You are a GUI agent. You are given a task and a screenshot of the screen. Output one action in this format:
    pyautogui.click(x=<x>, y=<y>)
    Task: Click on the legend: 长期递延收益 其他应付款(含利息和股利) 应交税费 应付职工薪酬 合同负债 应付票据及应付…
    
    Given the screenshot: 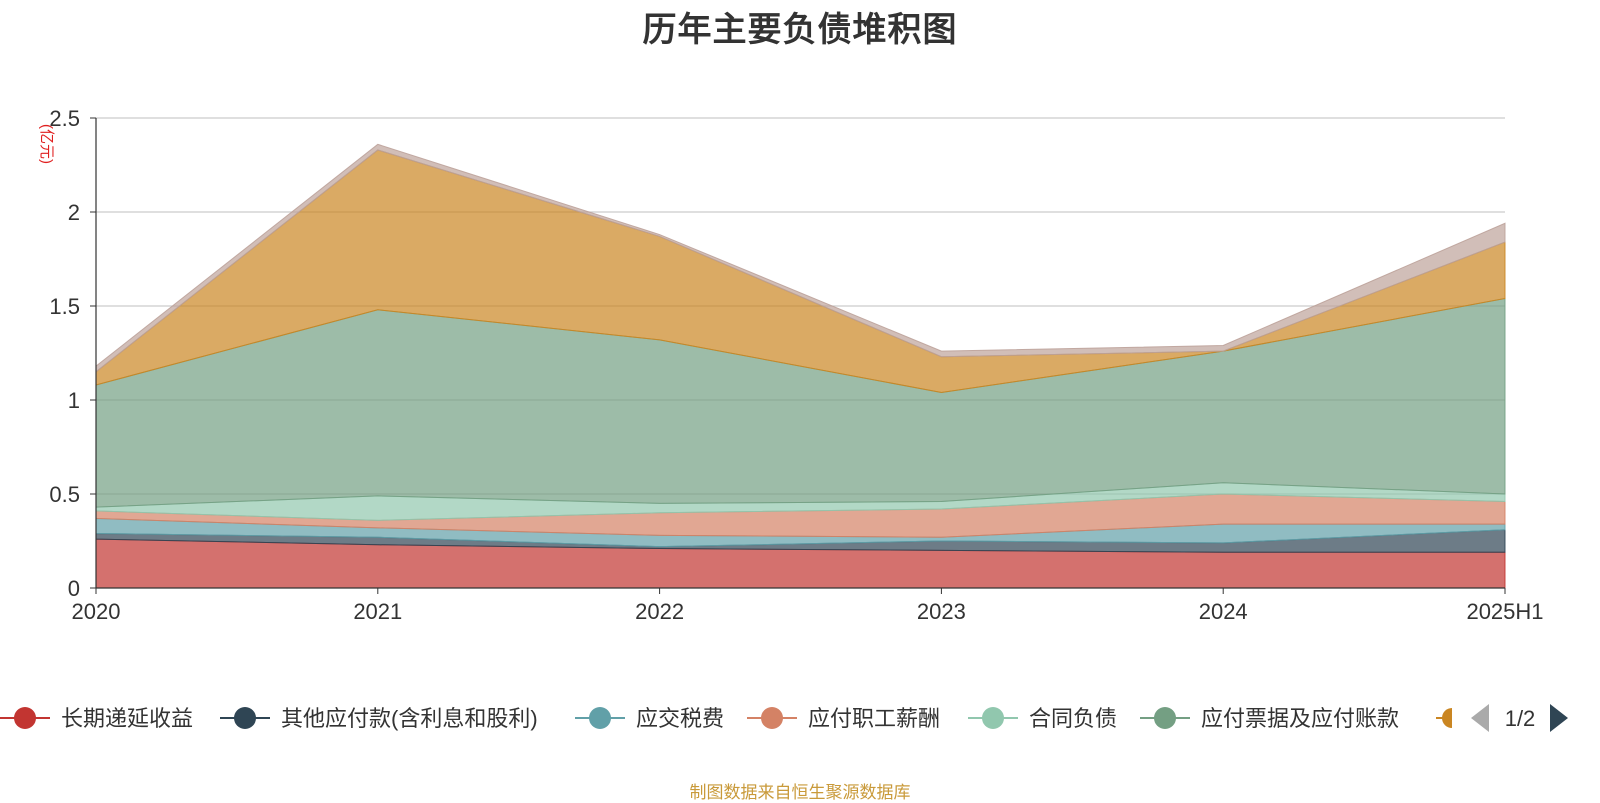 What is the action you would take?
    pyautogui.click(x=784, y=718)
    